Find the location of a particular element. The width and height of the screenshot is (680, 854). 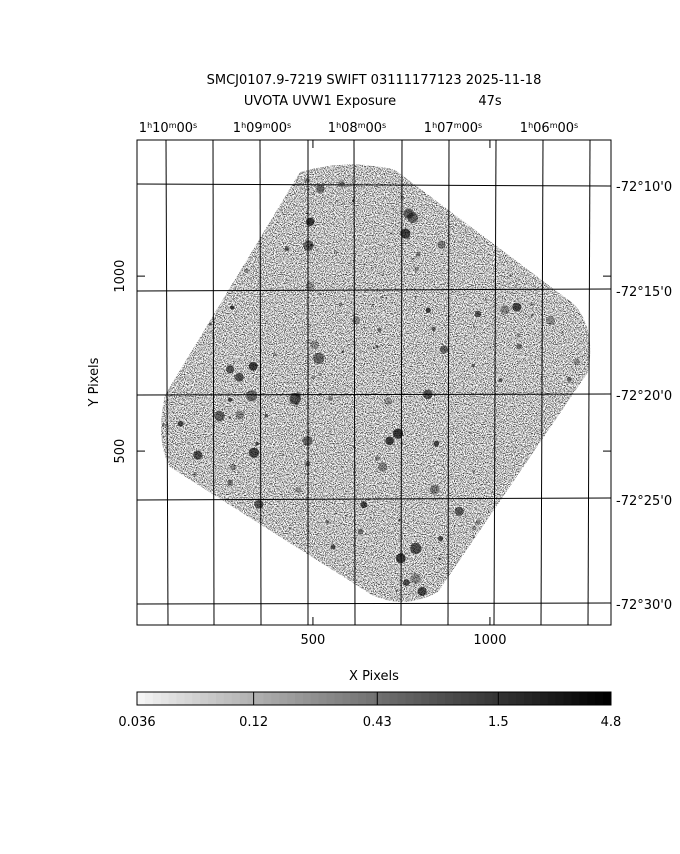

ra-label-part: 09 is located at coordinates (254, 128).